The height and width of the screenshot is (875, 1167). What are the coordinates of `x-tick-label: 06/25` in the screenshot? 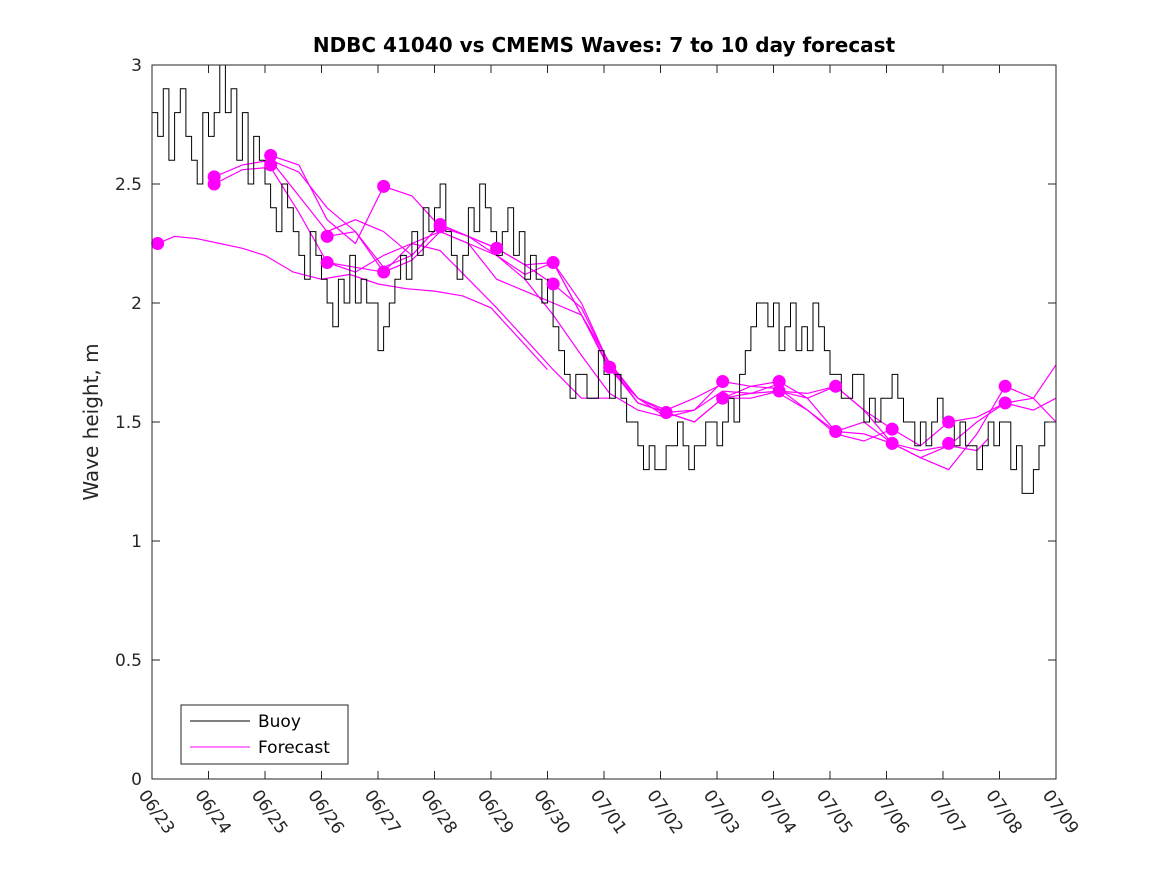 It's located at (269, 812).